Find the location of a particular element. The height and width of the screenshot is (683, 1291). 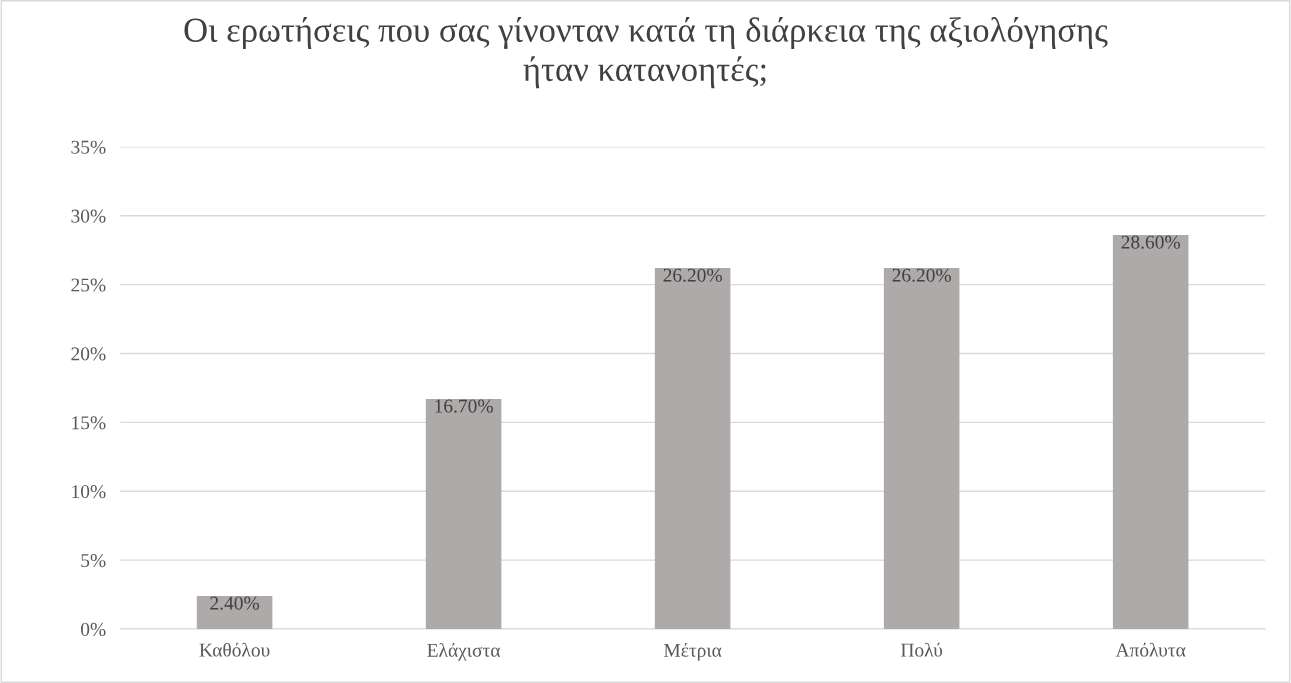

x-tick-label: Καθόλου is located at coordinates (234, 649).